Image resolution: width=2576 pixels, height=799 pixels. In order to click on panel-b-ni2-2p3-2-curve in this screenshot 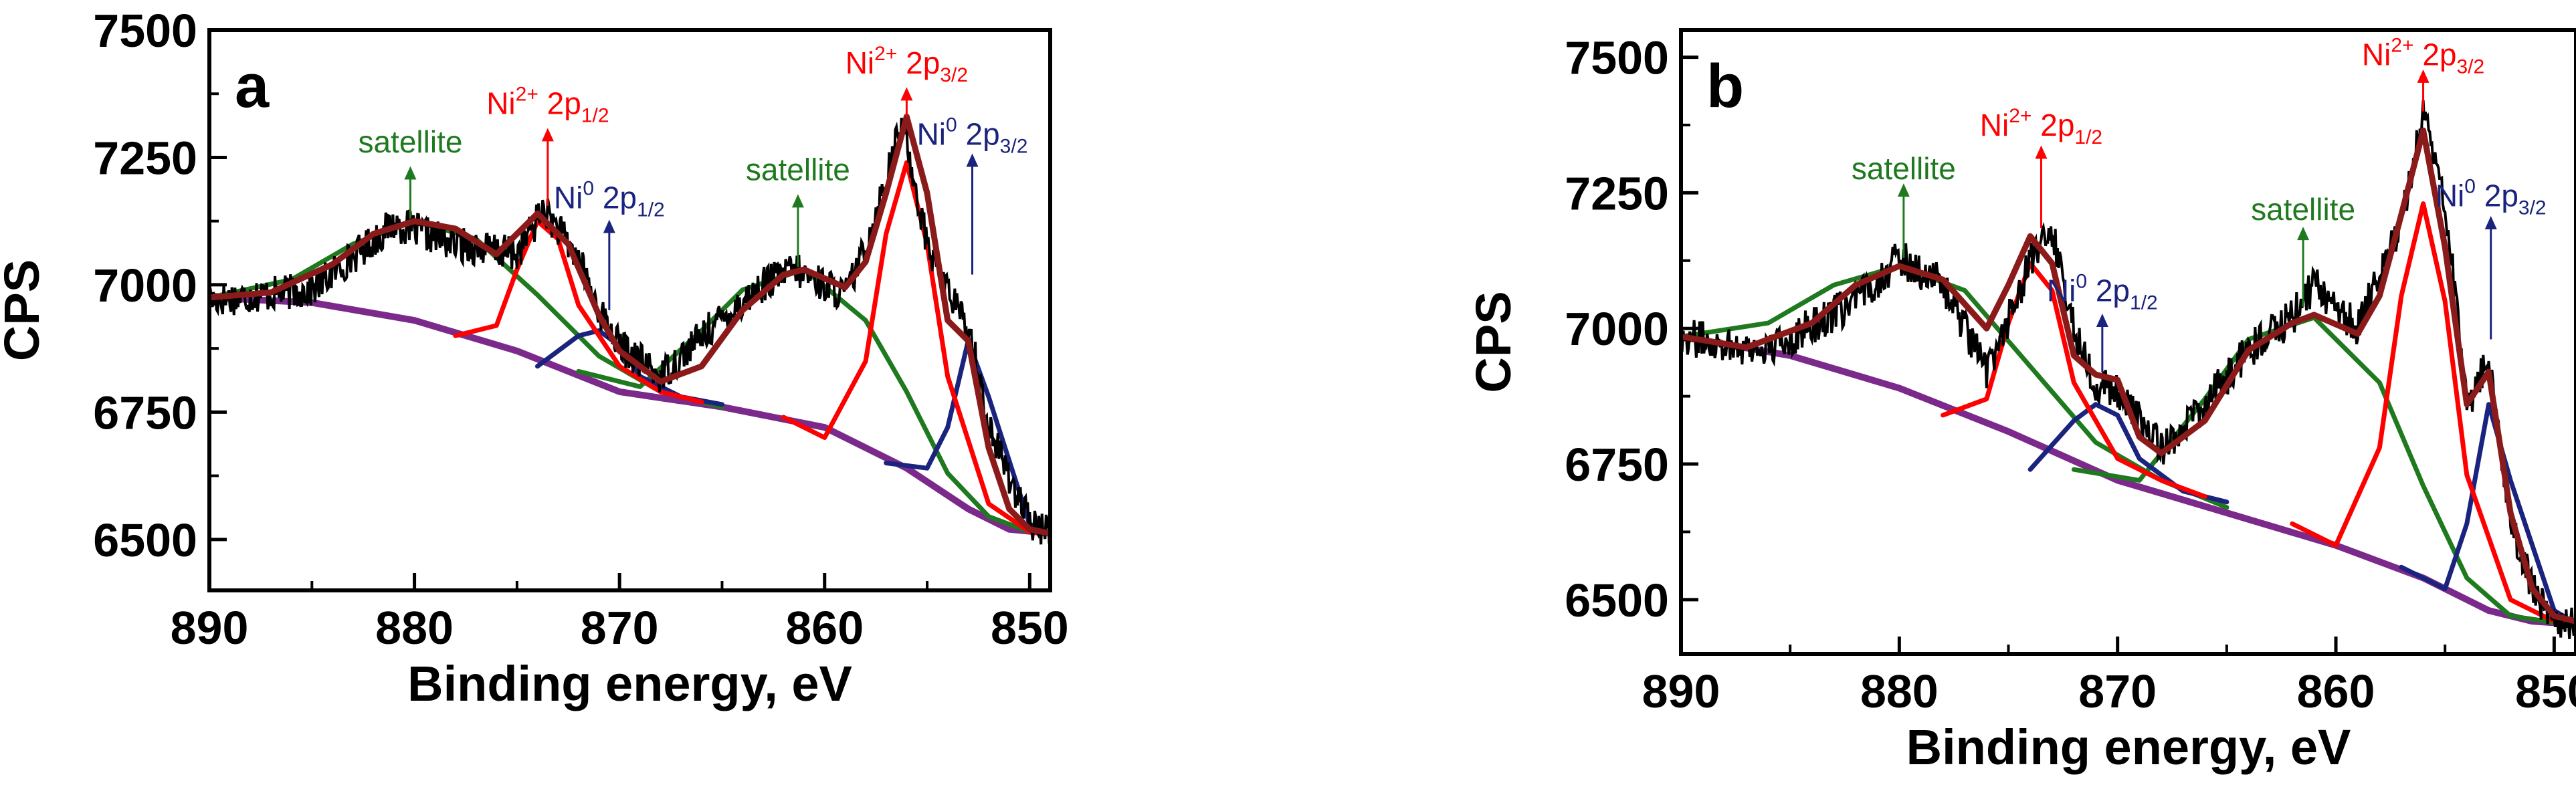, I will do `click(2433, 413)`.